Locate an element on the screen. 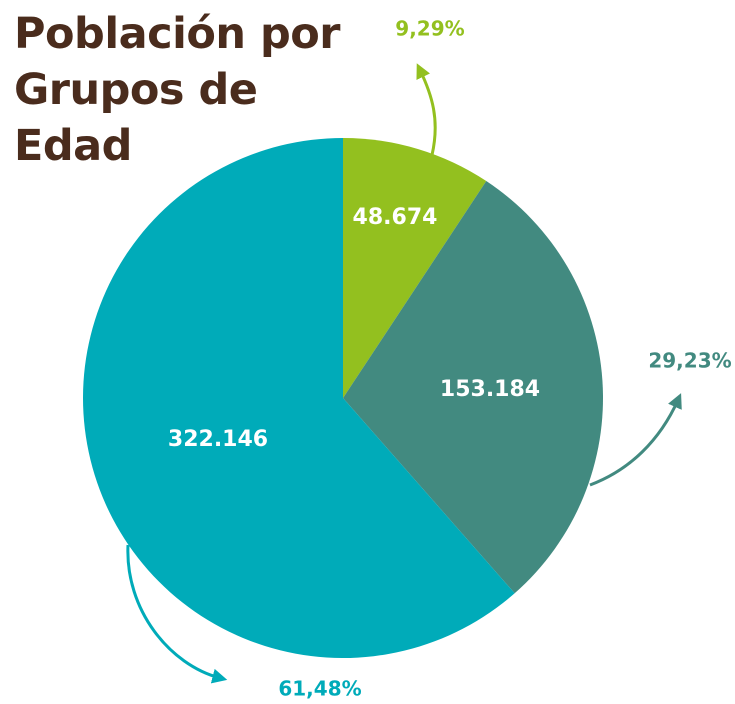  value-label: 48.674 is located at coordinates (395, 217).